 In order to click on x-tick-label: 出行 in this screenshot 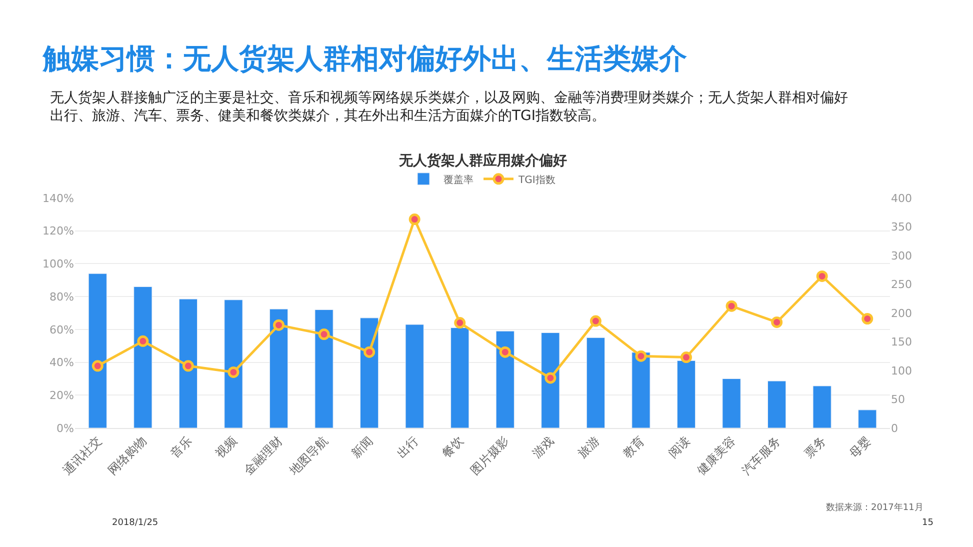, I will do `click(407, 447)`.